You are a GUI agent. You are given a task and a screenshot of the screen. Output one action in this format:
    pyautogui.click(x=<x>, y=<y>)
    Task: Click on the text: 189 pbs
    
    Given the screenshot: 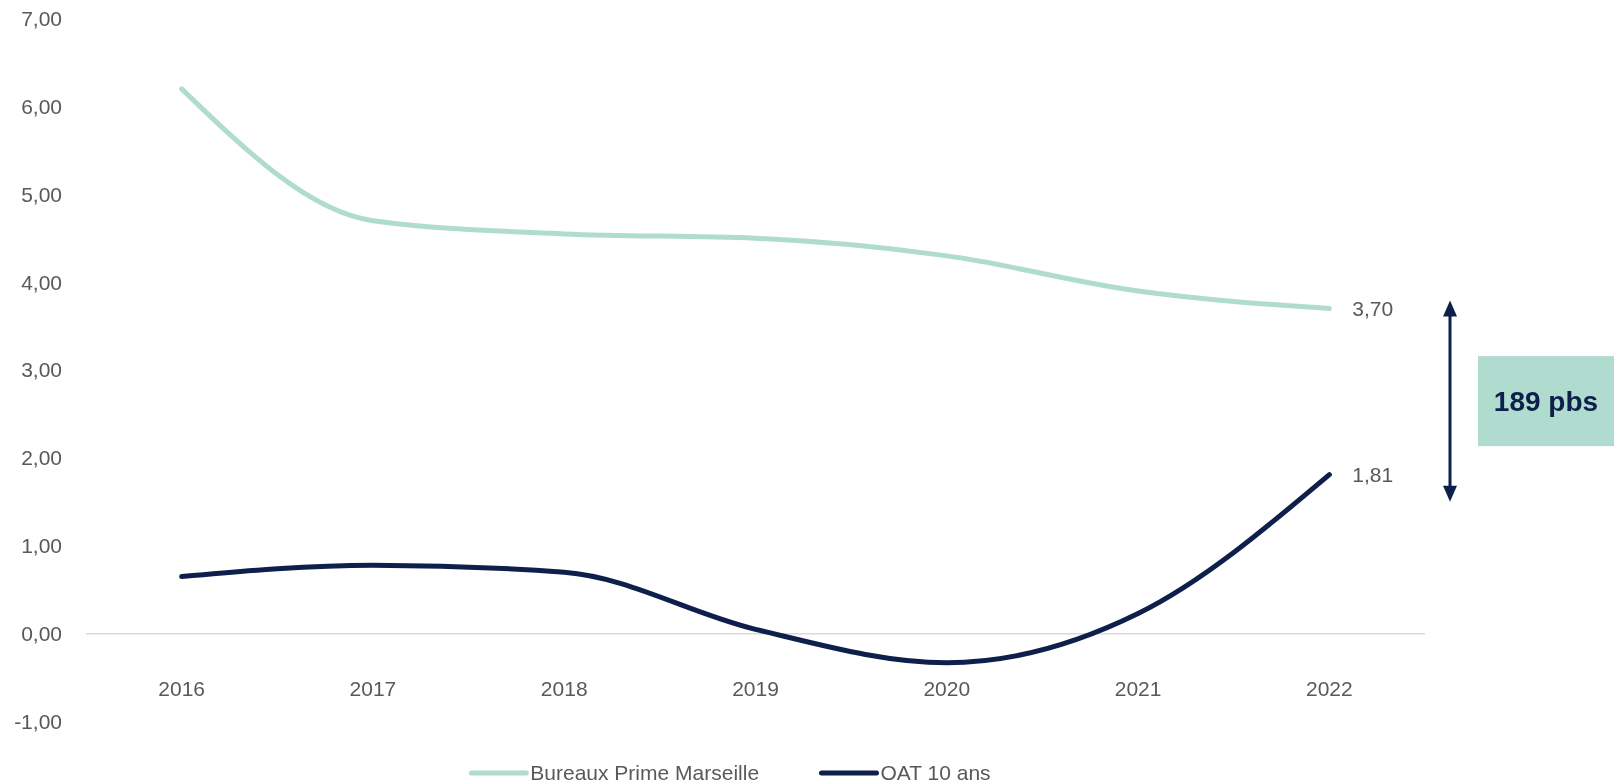 What is the action you would take?
    pyautogui.click(x=1546, y=401)
    